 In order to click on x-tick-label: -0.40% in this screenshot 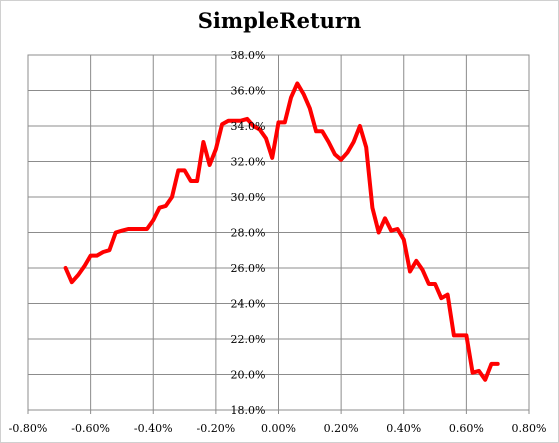, I will do `click(153, 428)`.